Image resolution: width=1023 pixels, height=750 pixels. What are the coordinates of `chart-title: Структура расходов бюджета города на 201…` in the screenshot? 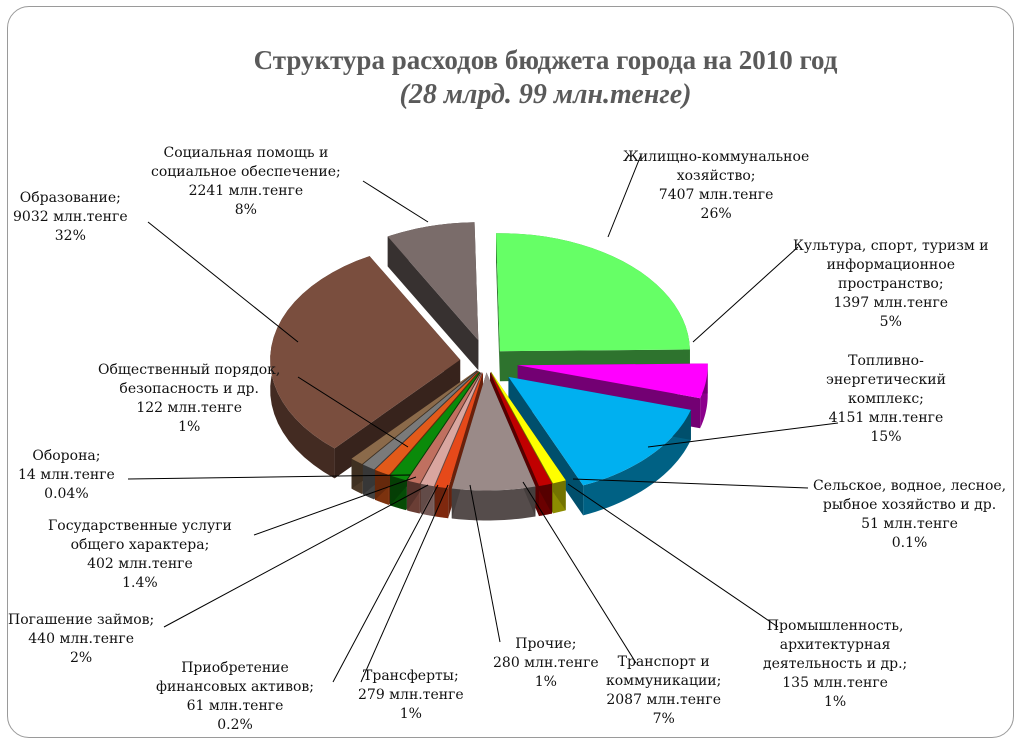 It's located at (545, 60).